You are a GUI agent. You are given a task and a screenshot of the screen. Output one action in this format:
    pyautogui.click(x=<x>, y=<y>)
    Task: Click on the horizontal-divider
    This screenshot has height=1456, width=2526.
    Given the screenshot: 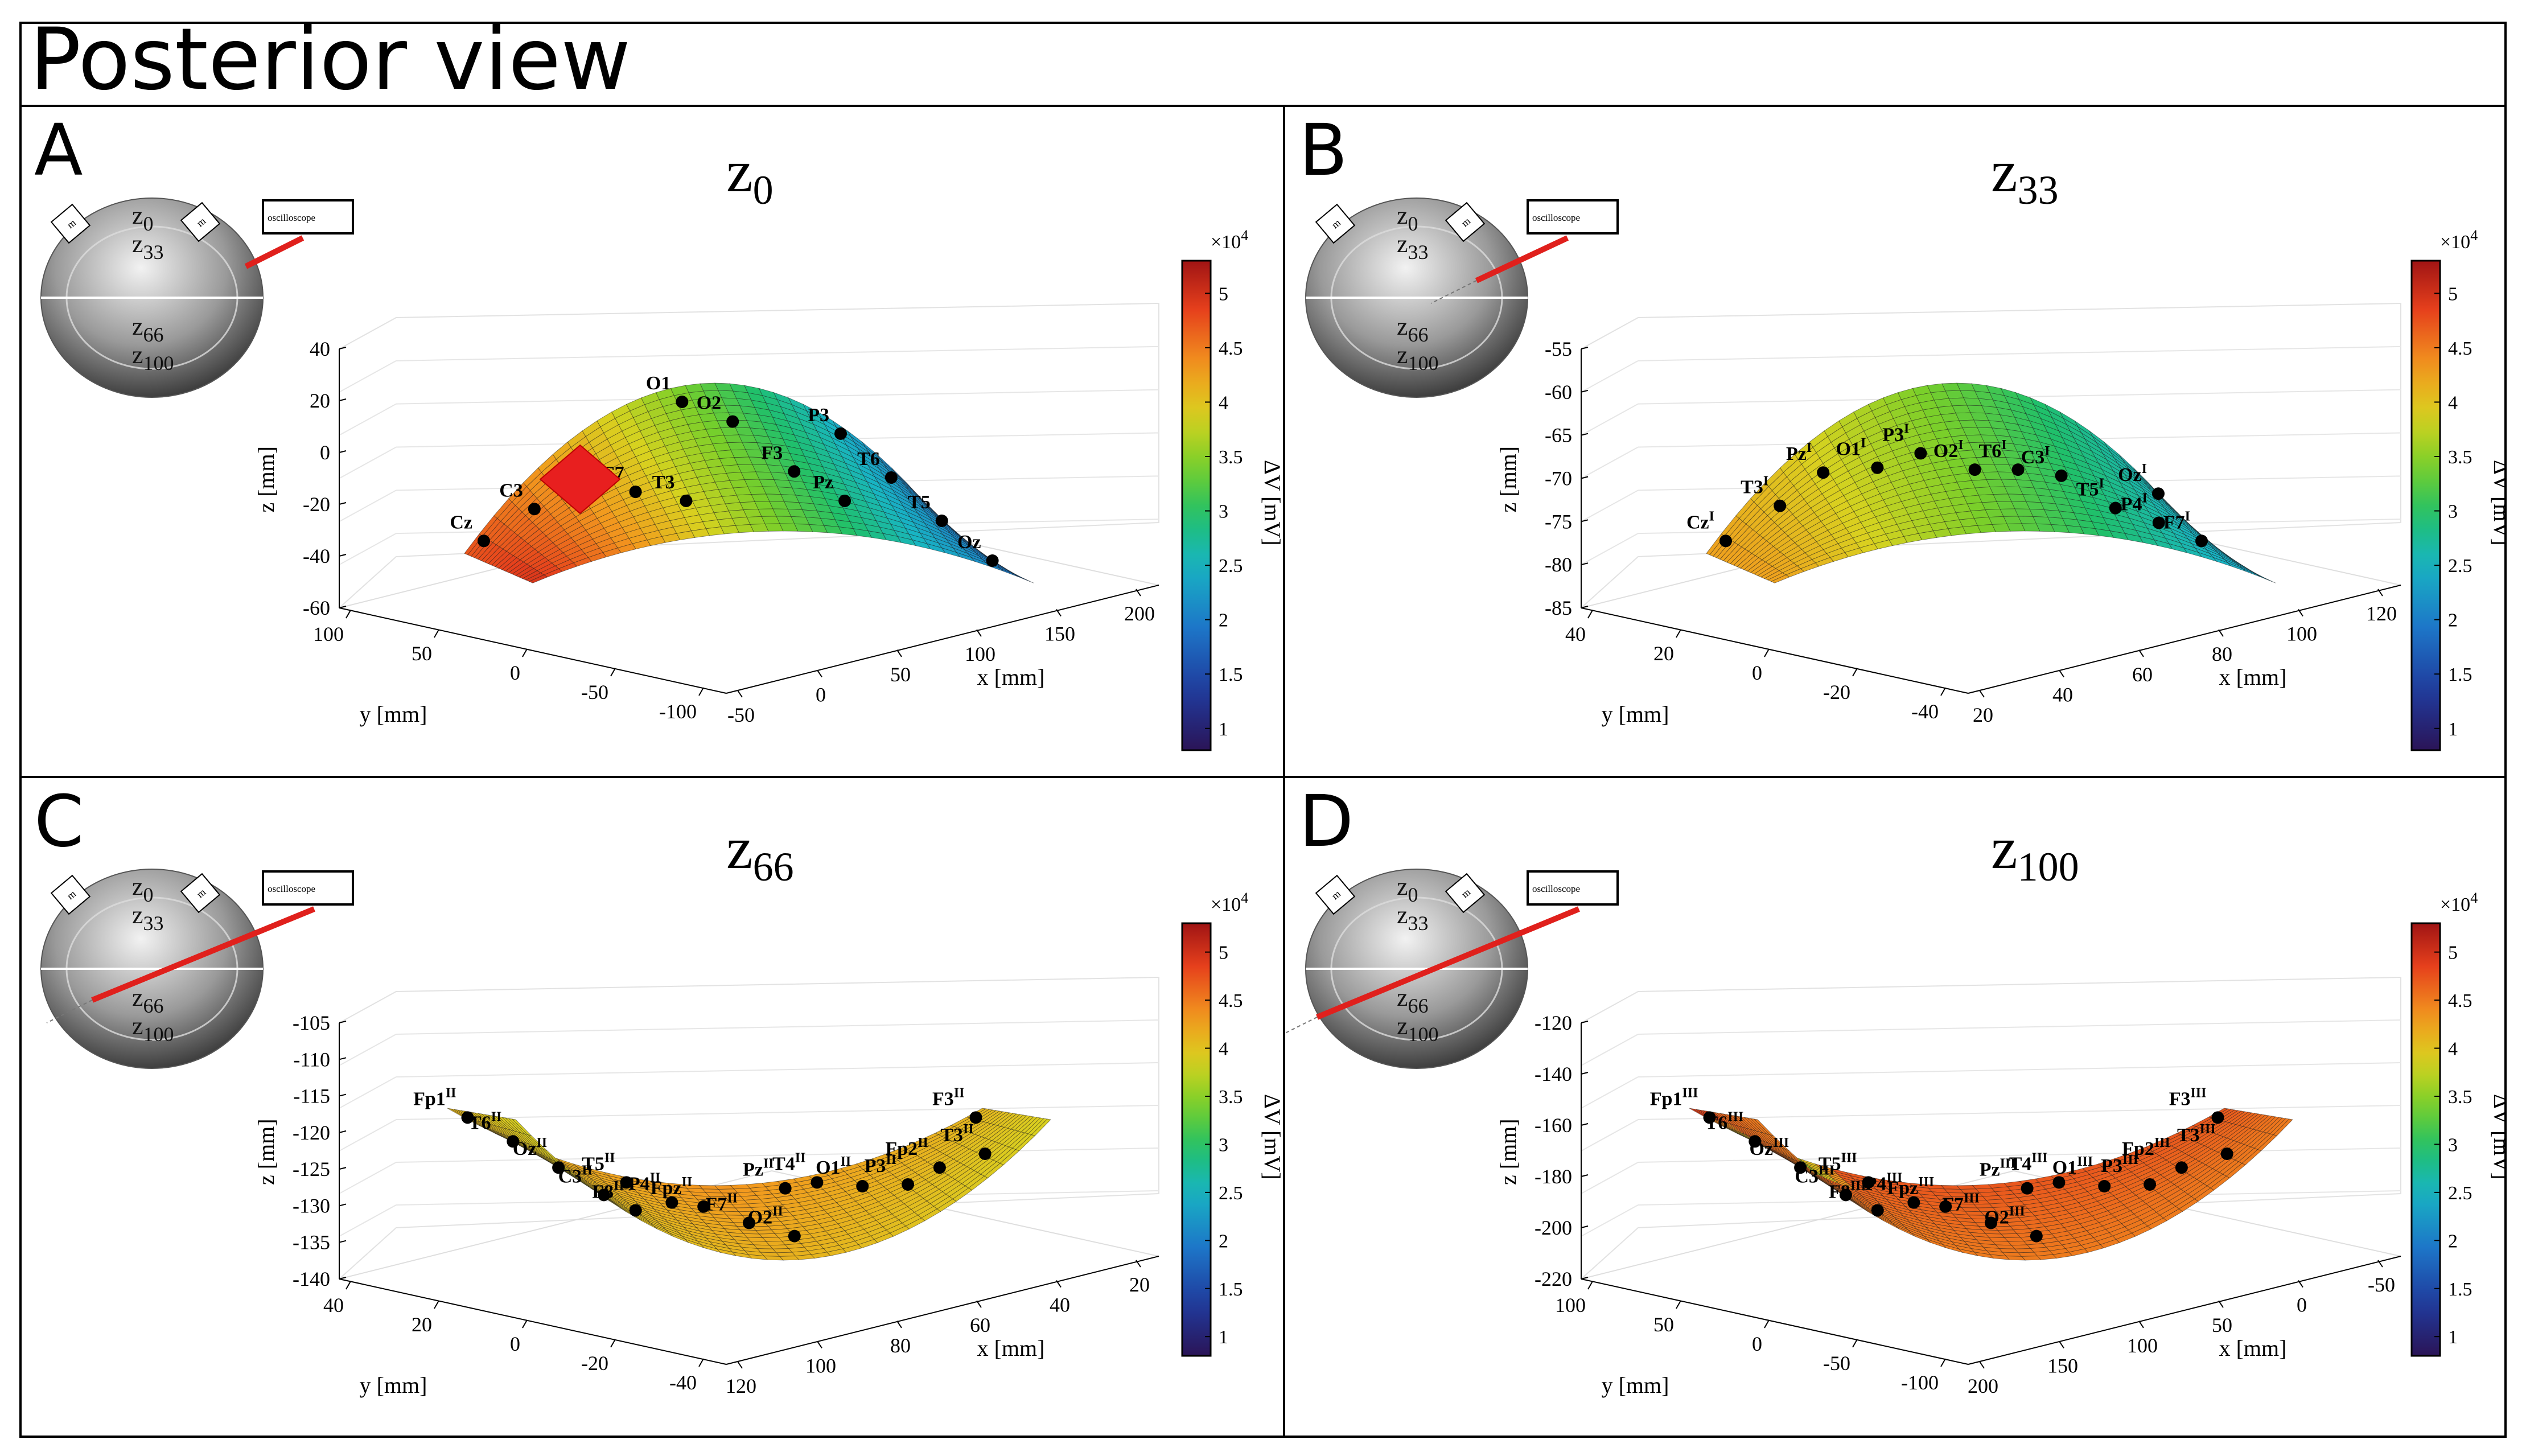 What is the action you would take?
    pyautogui.click(x=1263, y=777)
    